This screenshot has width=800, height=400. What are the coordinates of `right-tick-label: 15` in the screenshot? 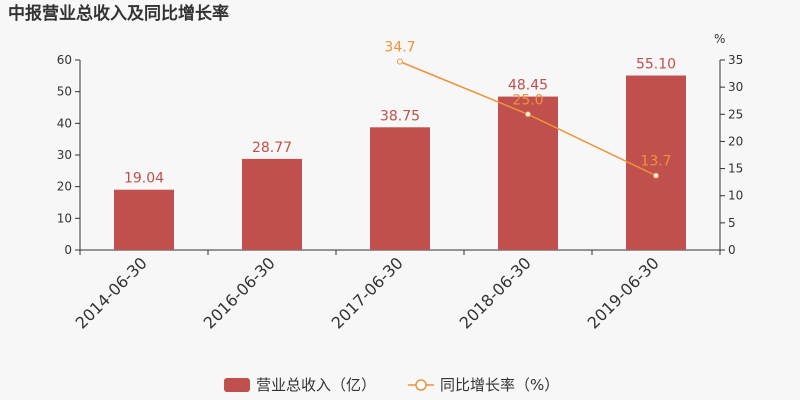 It's located at (735, 169).